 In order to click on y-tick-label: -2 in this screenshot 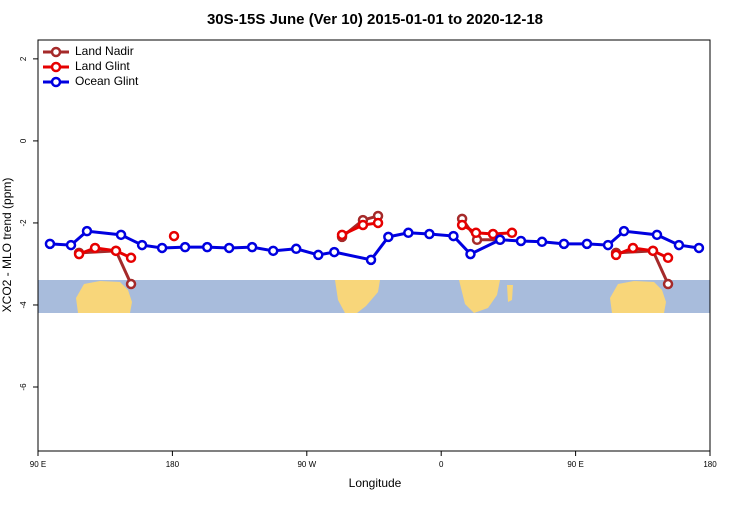, I will do `click(23, 223)`.